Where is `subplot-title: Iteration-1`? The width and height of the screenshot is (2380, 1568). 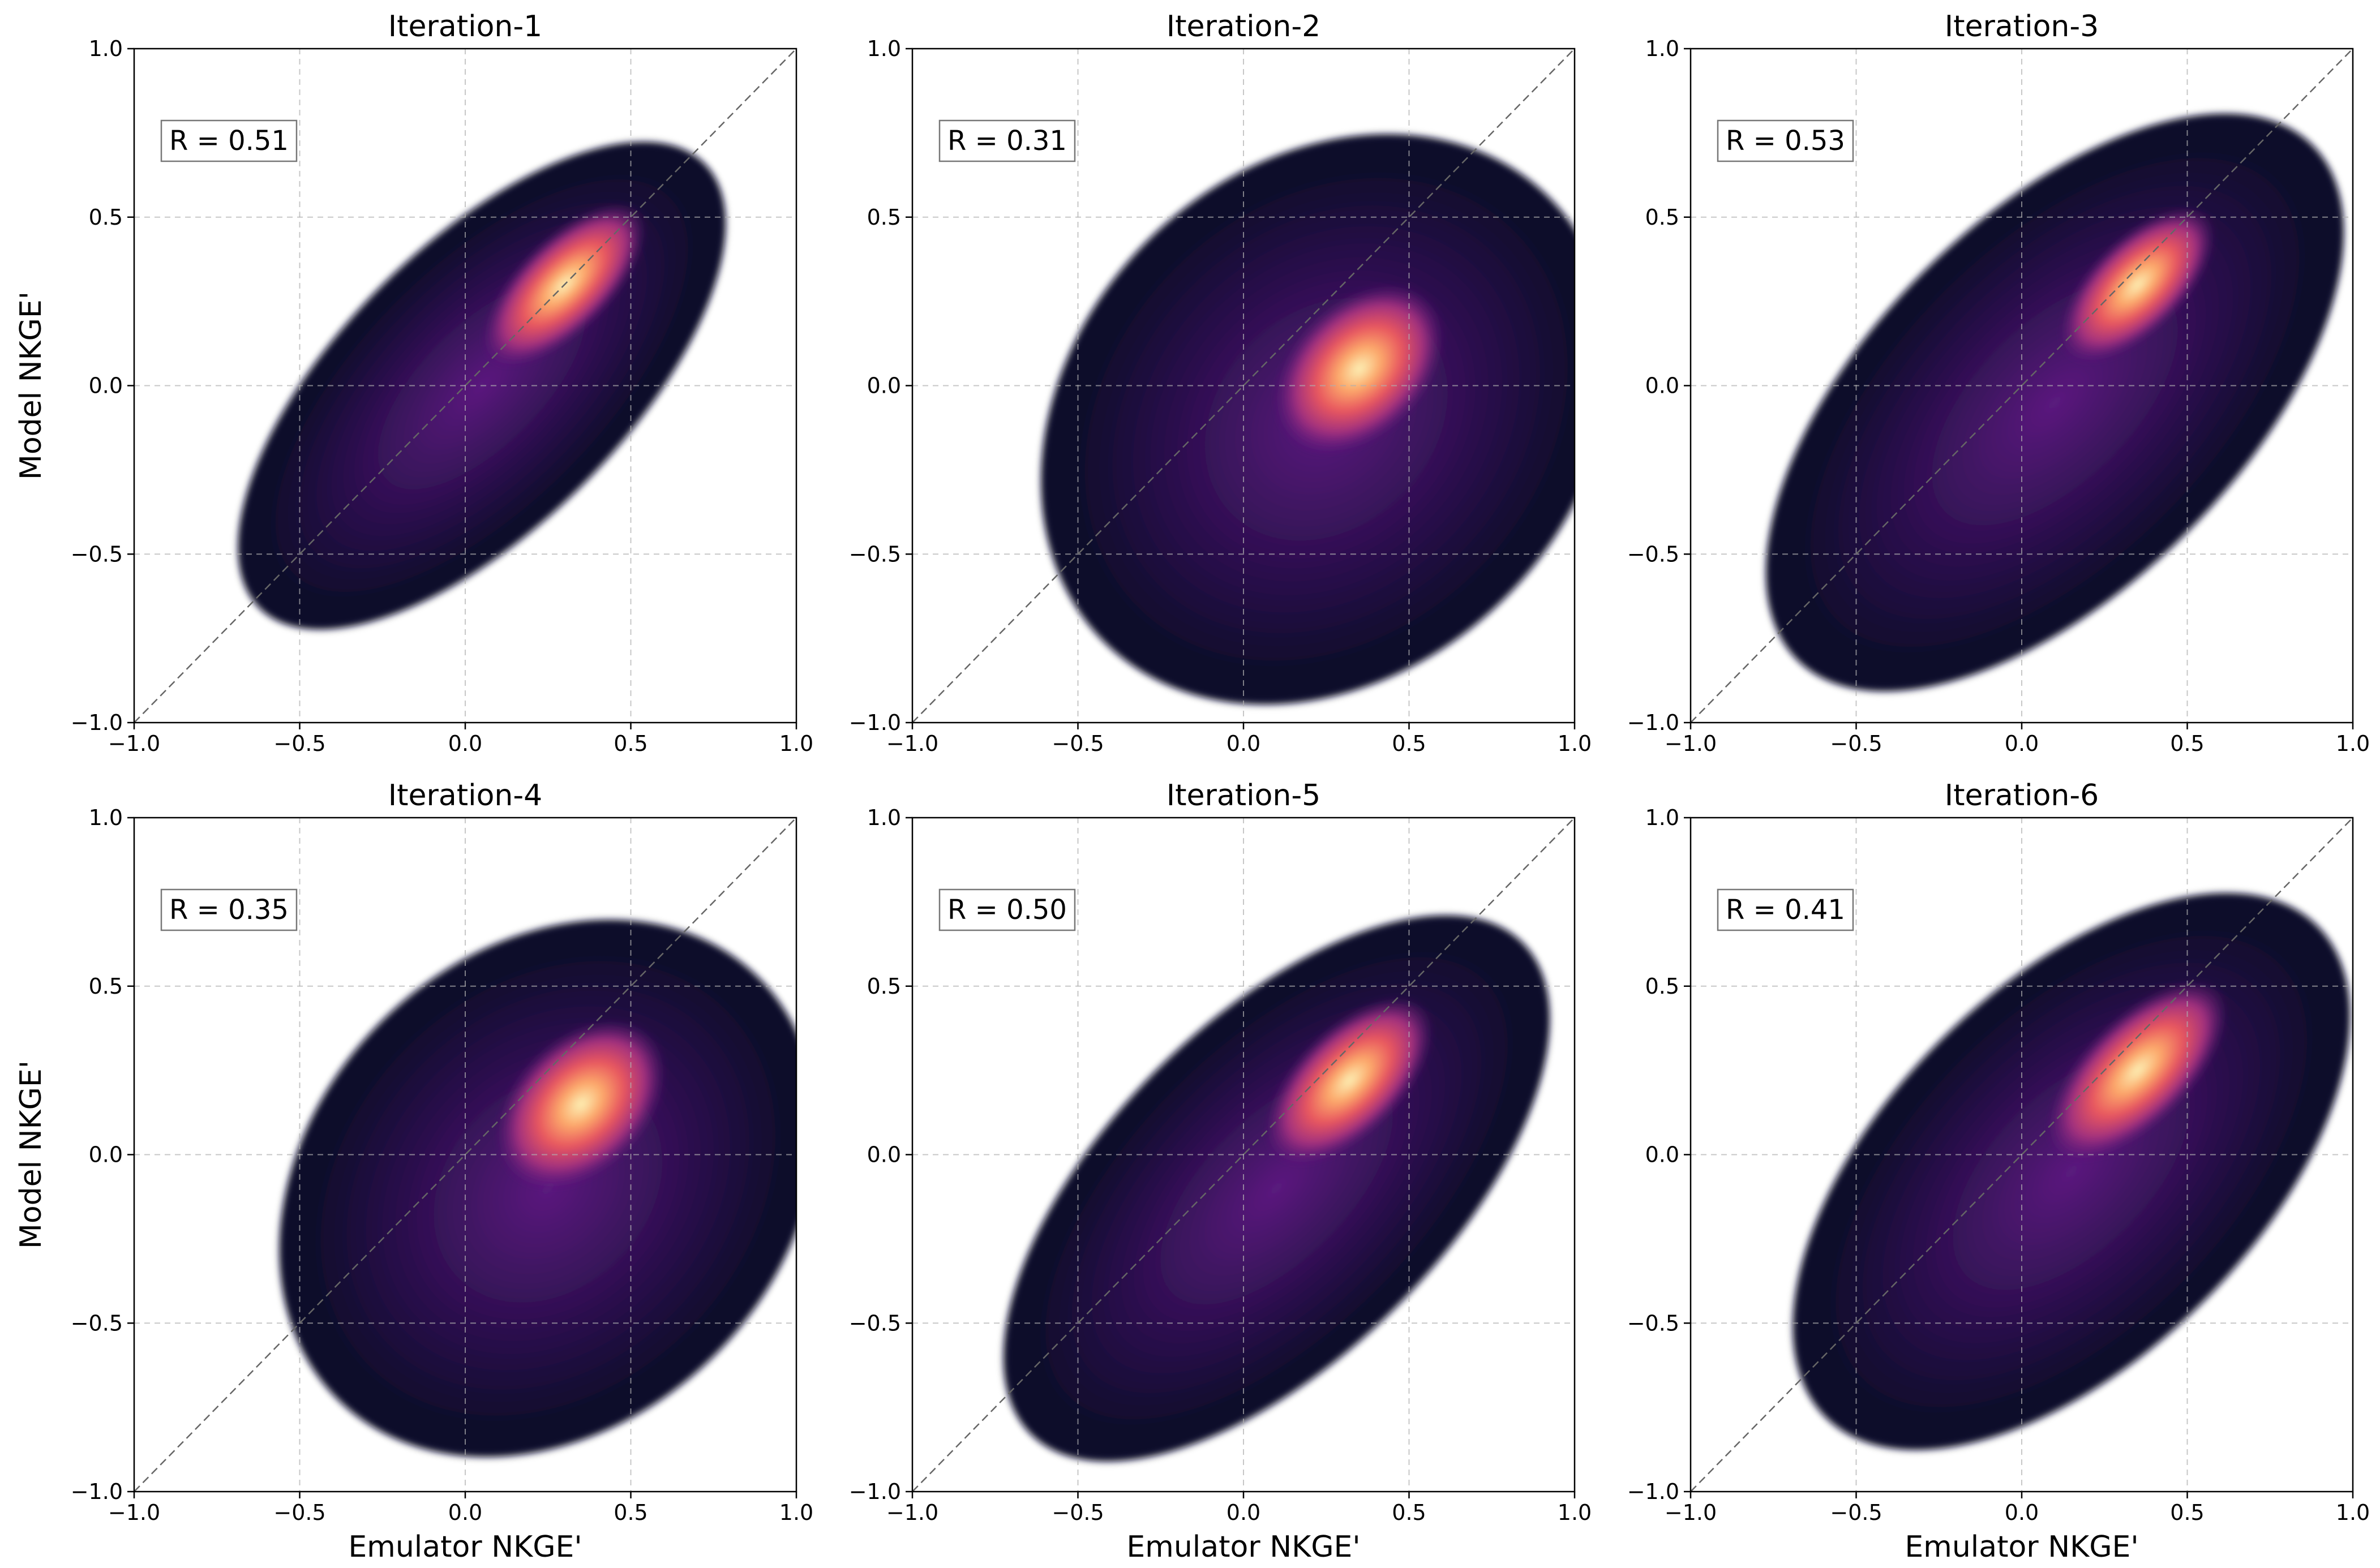 subplot-title: Iteration-1 is located at coordinates (465, 27).